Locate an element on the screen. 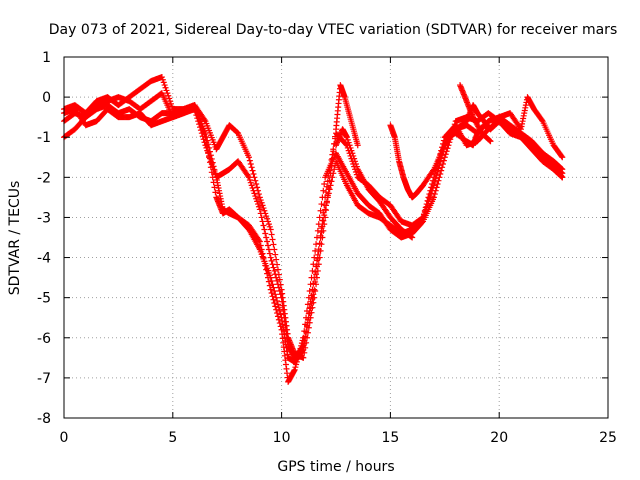  x-tick-label: 0 is located at coordinates (64, 438).